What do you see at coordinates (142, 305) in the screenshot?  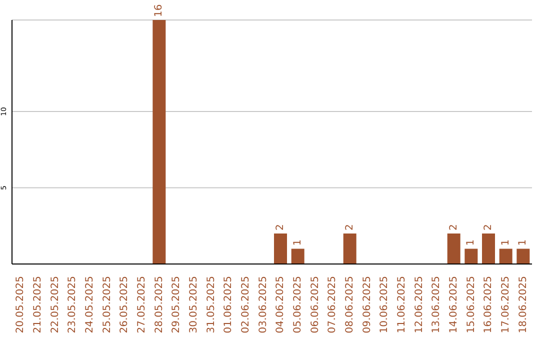 I see `x-tick-label: 27.05.2025` at bounding box center [142, 305].